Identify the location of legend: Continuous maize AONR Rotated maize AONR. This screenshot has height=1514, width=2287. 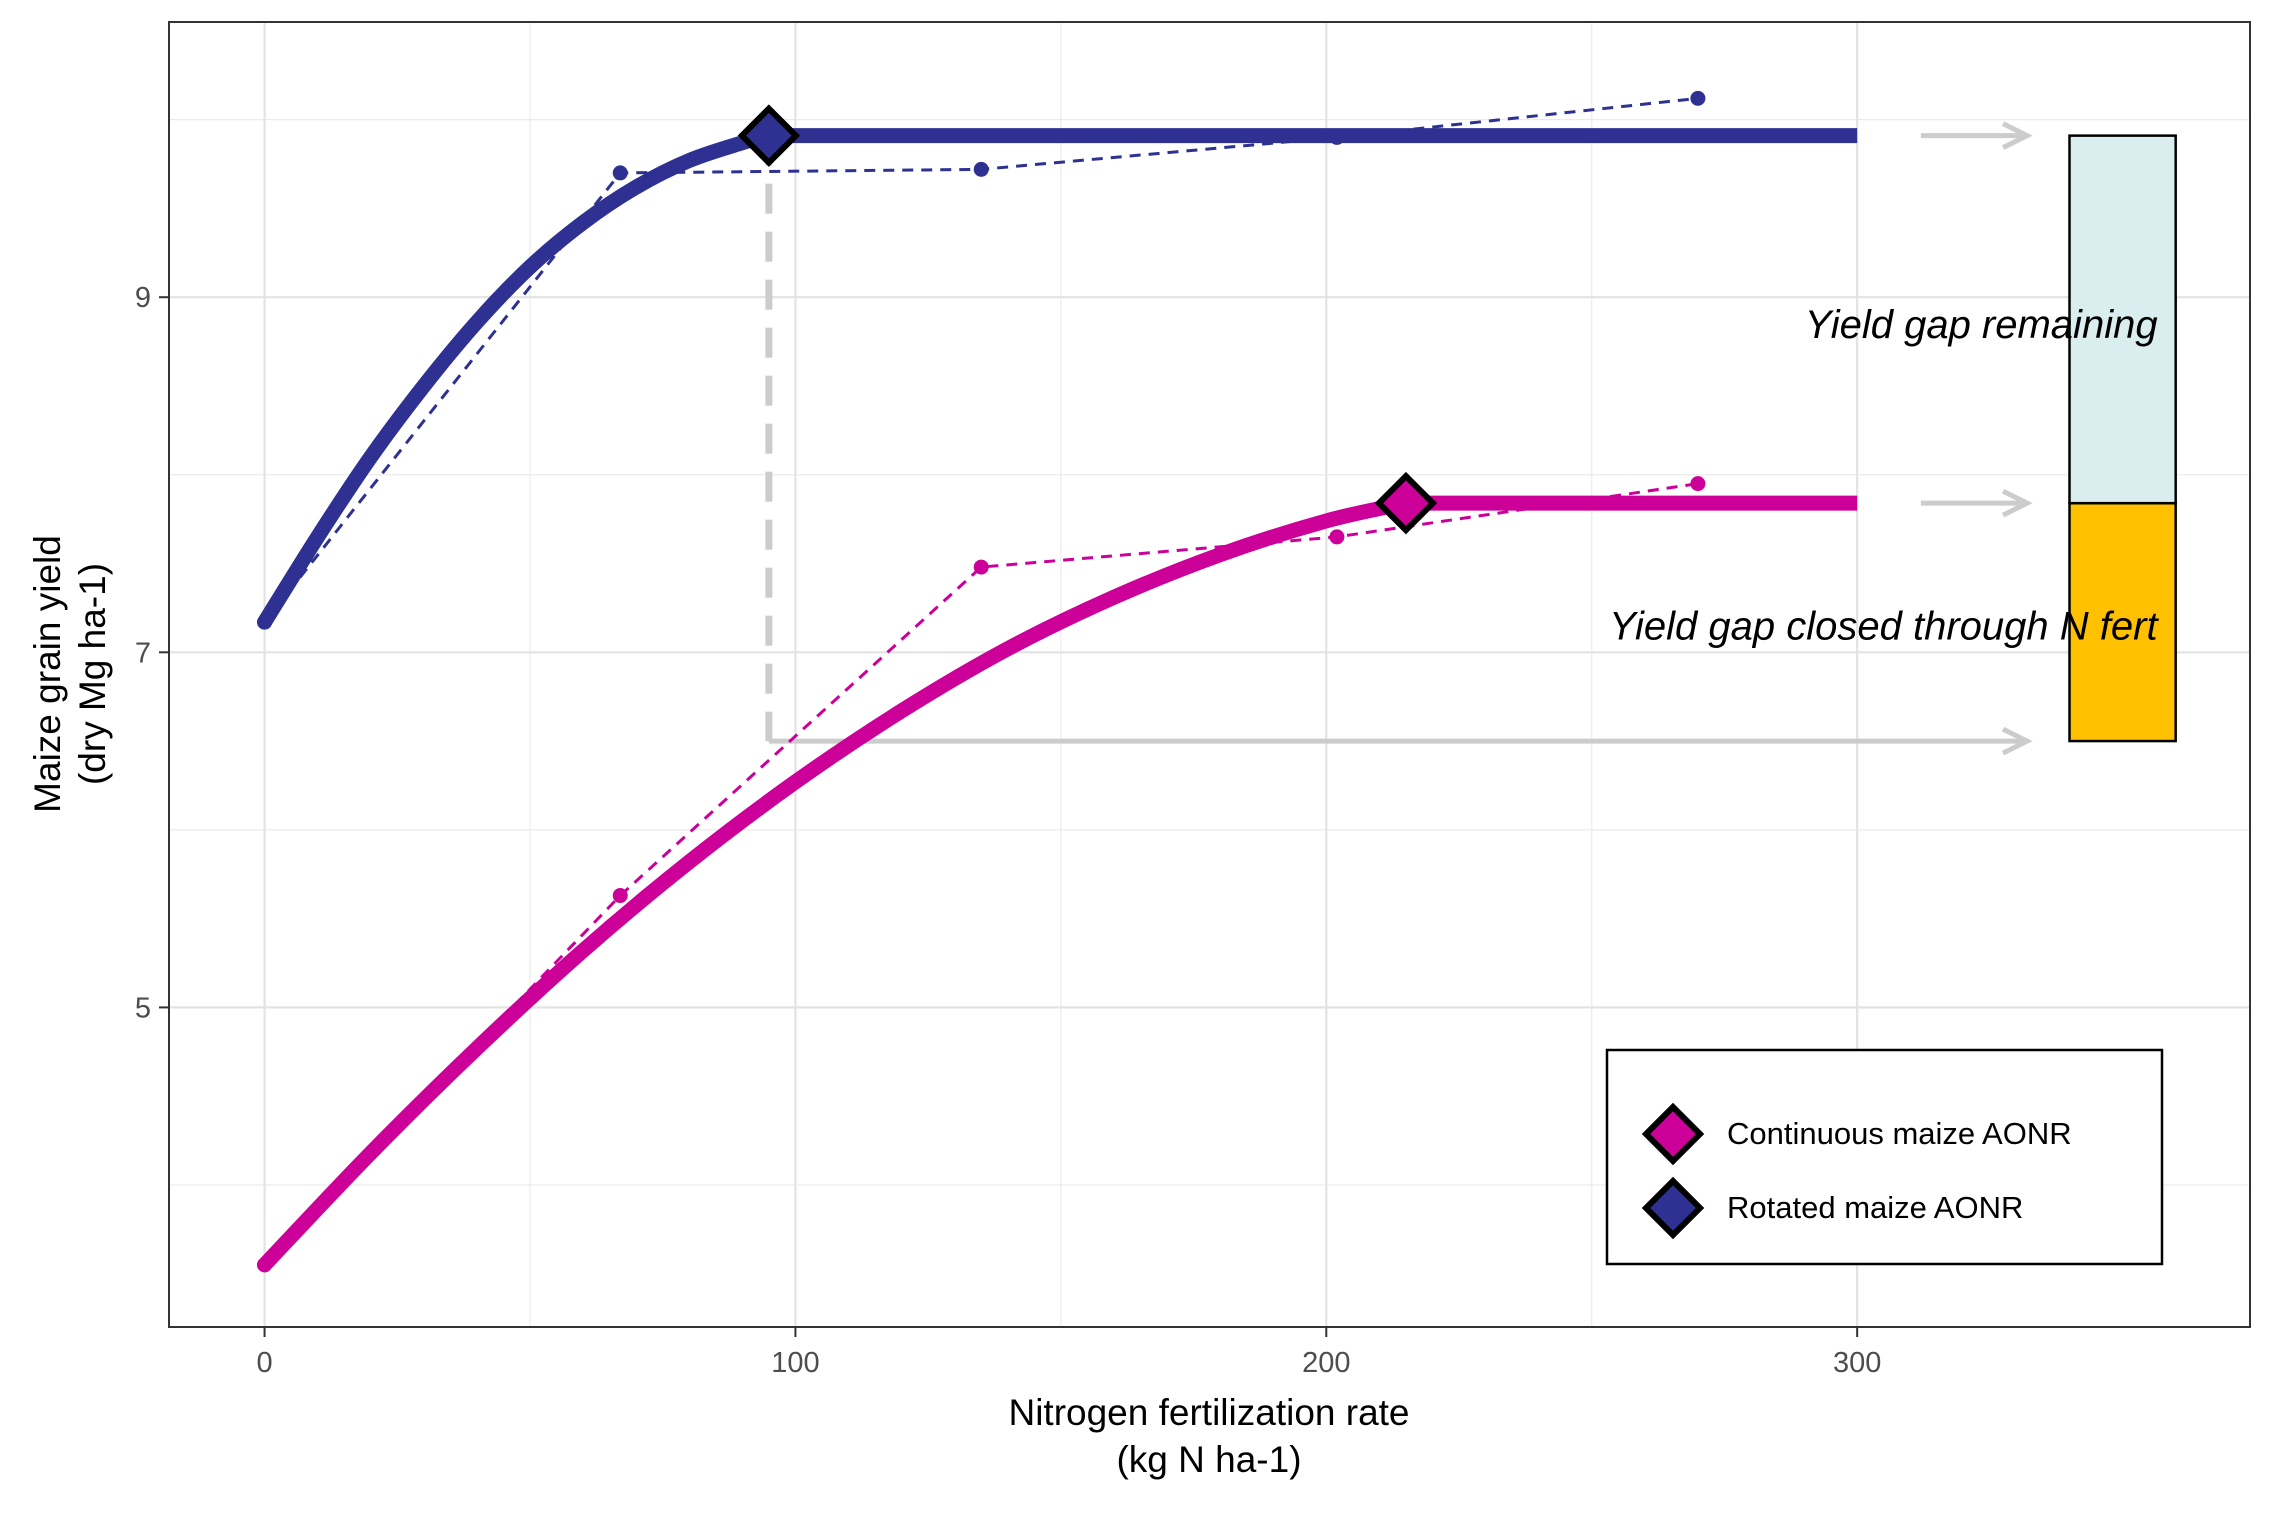
(1884, 1157).